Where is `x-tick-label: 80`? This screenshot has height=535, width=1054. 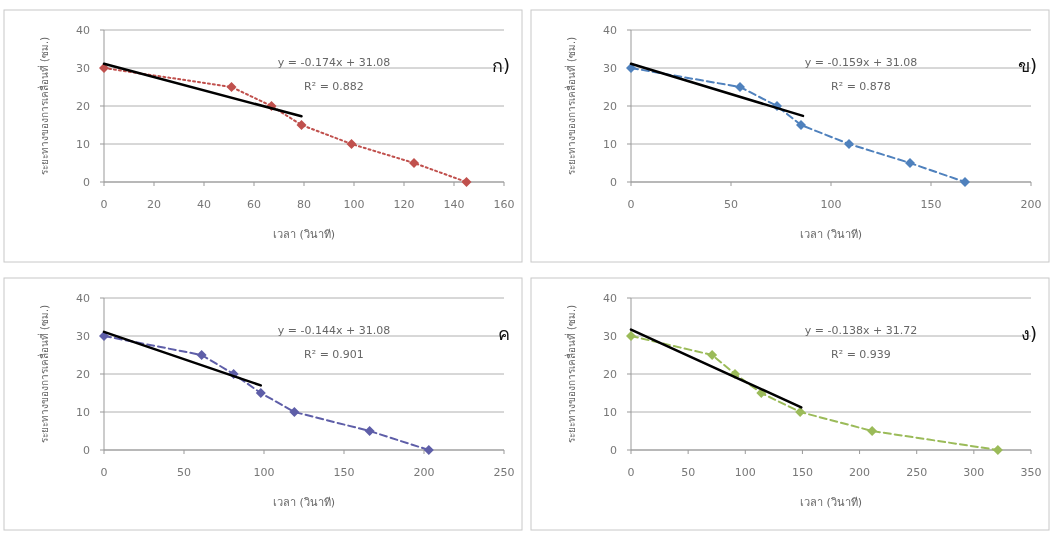
x-tick-label: 80 is located at coordinates (304, 204).